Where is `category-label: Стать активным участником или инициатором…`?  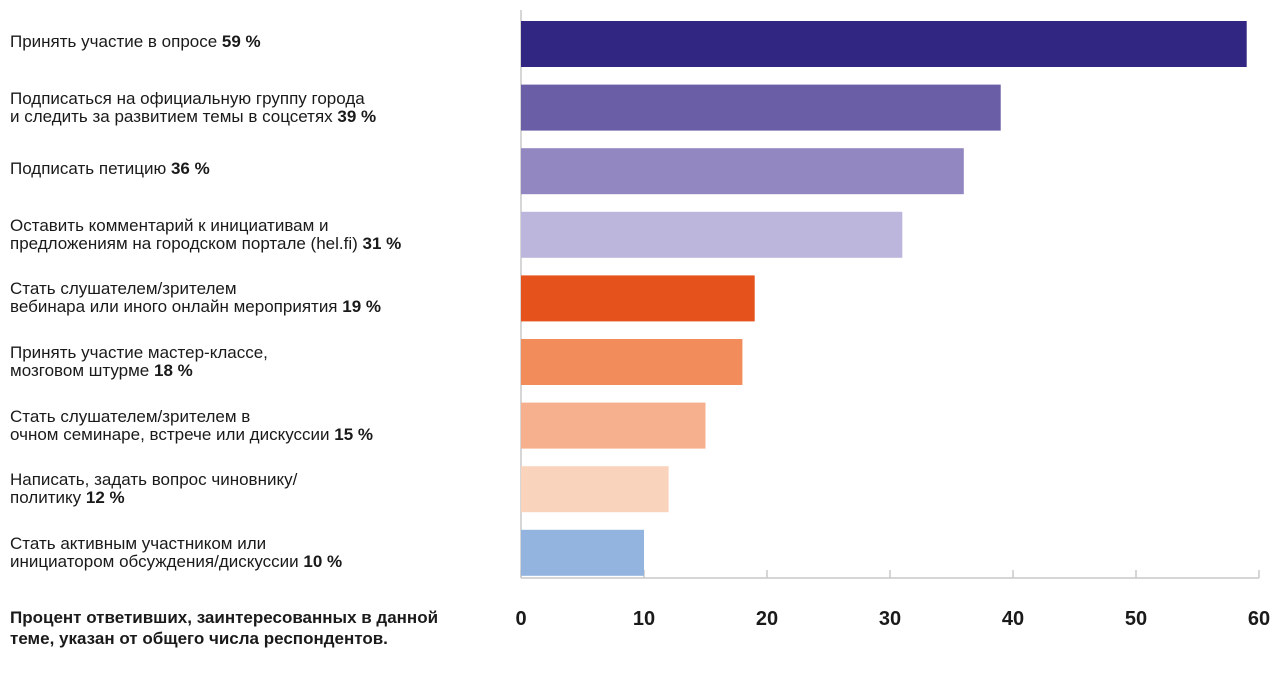 category-label: Стать активным участником или инициатором… is located at coordinates (260, 552).